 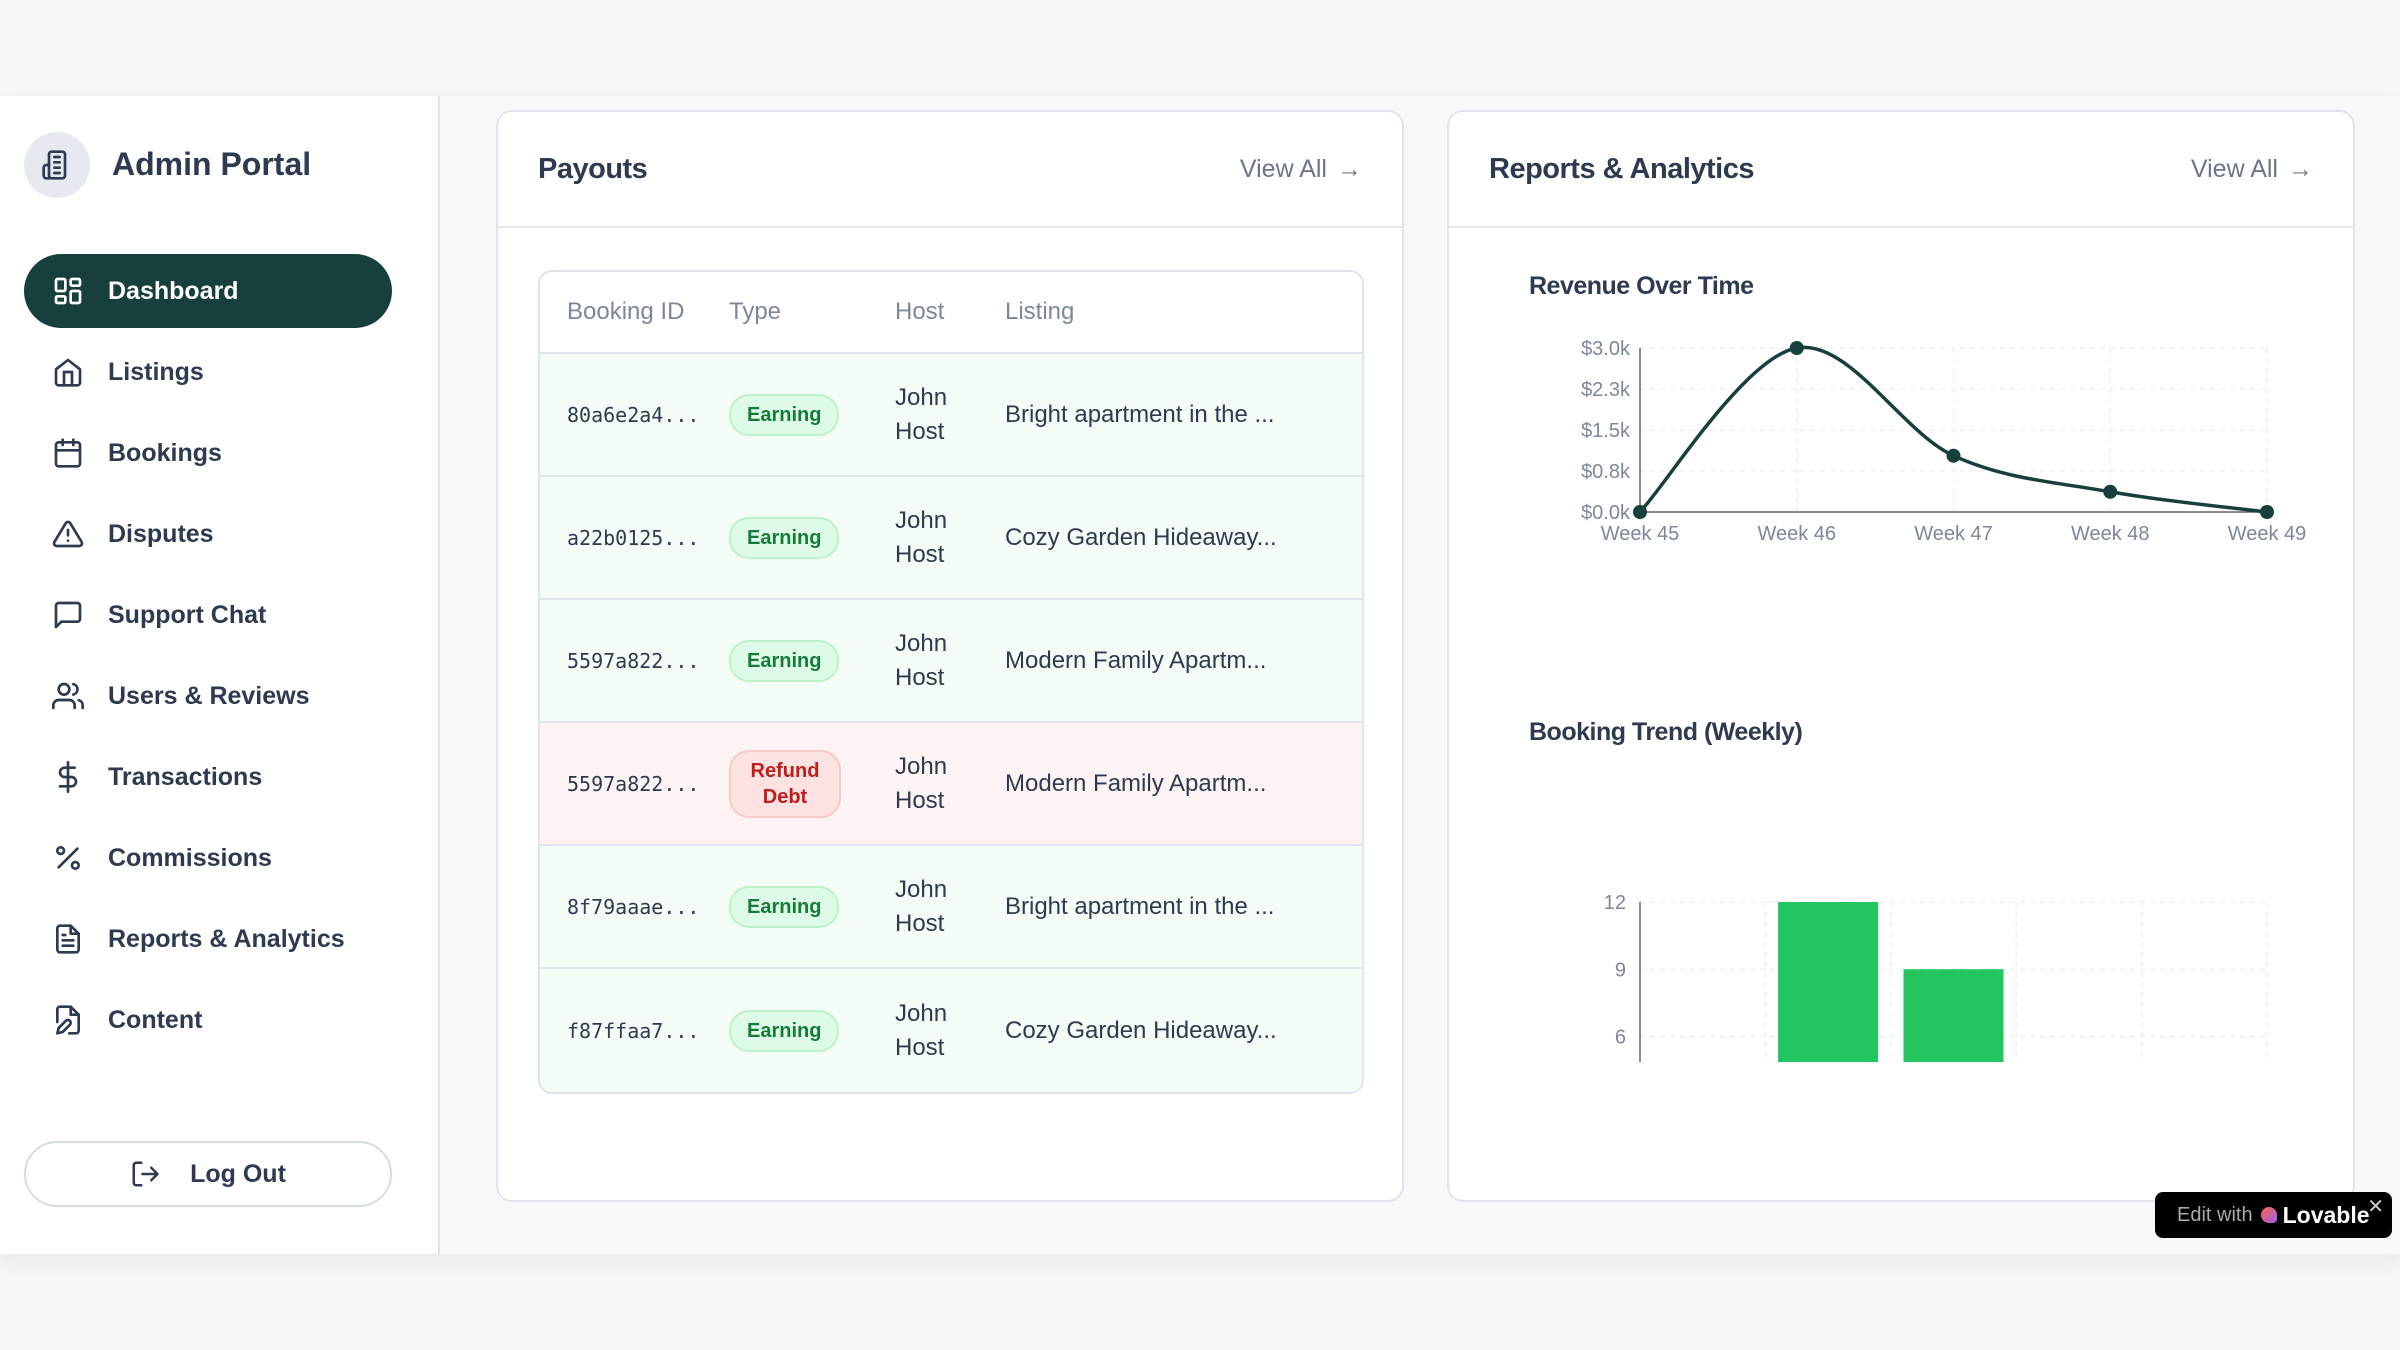 What do you see at coordinates (951, 313) in the screenshot?
I see `table-header: Booking ID Type Host Listing` at bounding box center [951, 313].